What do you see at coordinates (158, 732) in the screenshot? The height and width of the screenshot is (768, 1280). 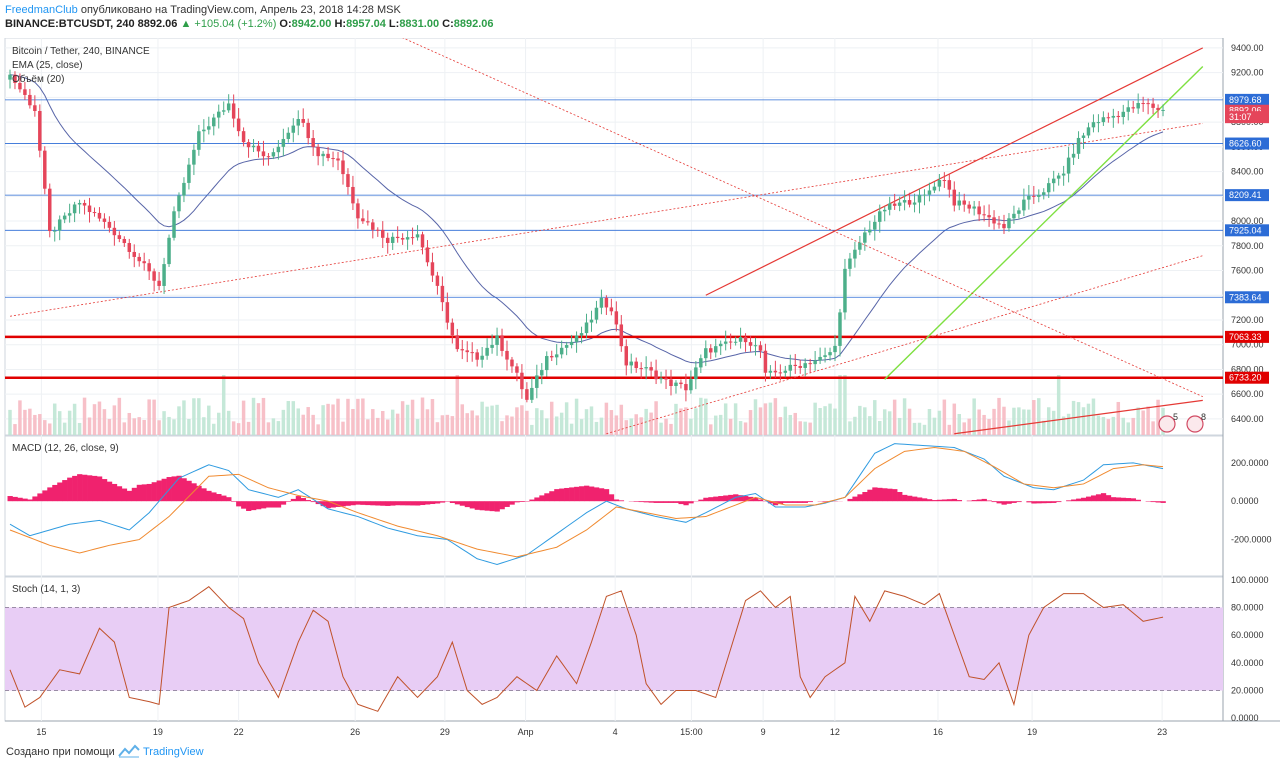 I see `time-tick-label: 19` at bounding box center [158, 732].